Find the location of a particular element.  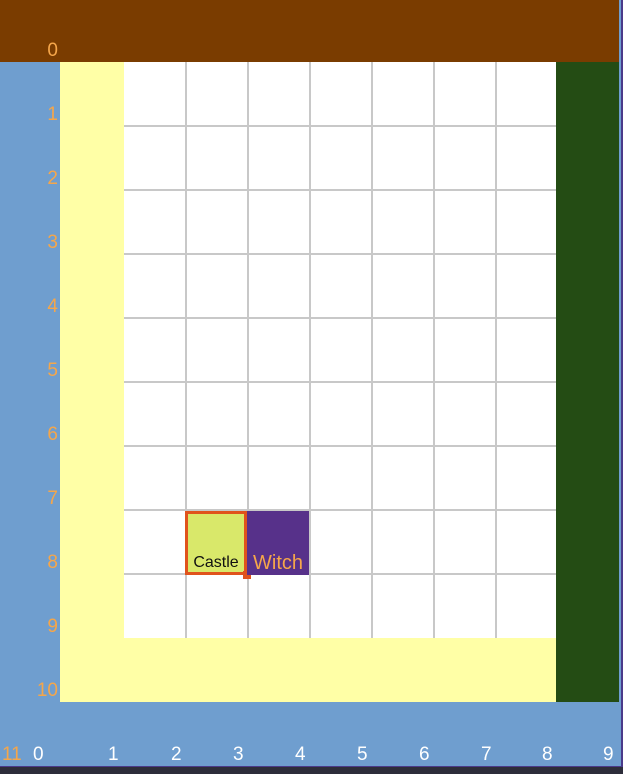

path-column is located at coordinates (92, 382).